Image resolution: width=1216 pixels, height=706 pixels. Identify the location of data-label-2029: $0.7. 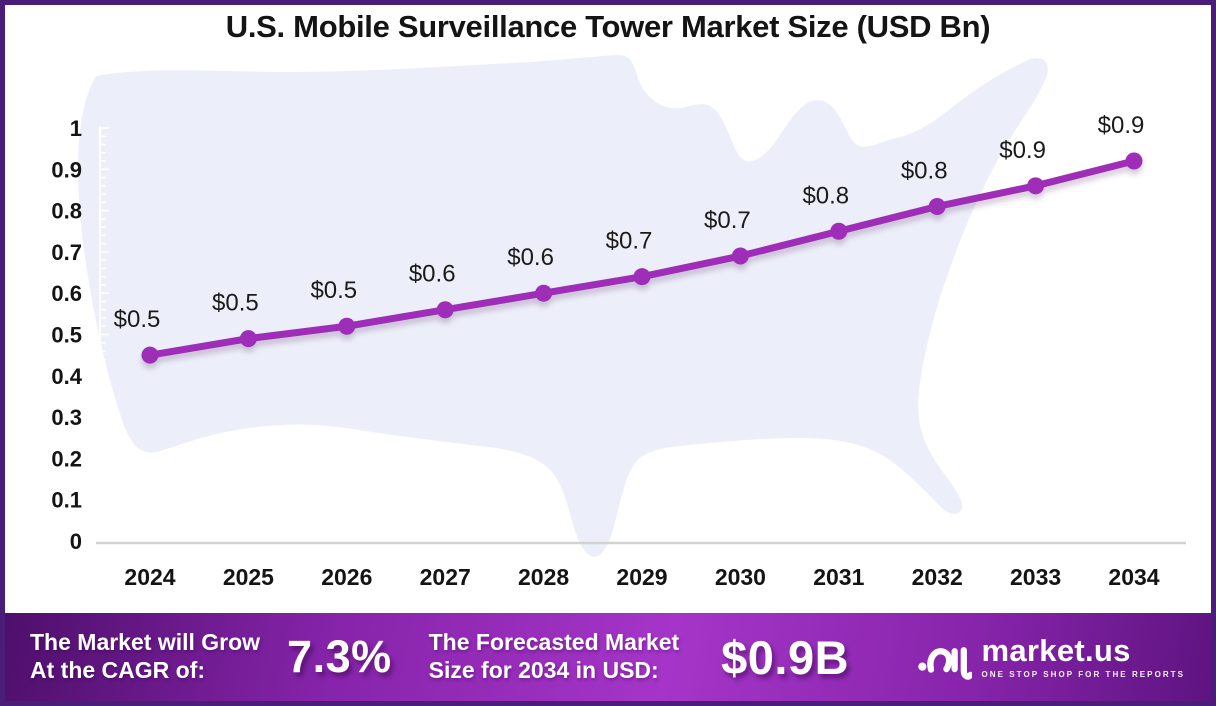
(629, 241).